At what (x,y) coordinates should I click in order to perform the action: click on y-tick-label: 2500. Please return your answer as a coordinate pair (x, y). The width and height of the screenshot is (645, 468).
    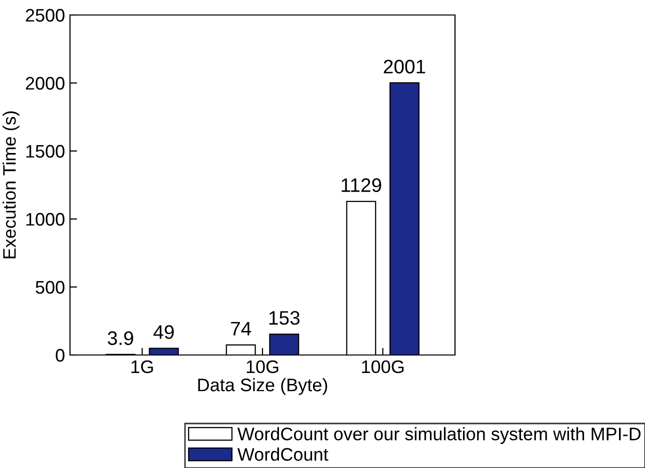
    Looking at the image, I should click on (45, 15).